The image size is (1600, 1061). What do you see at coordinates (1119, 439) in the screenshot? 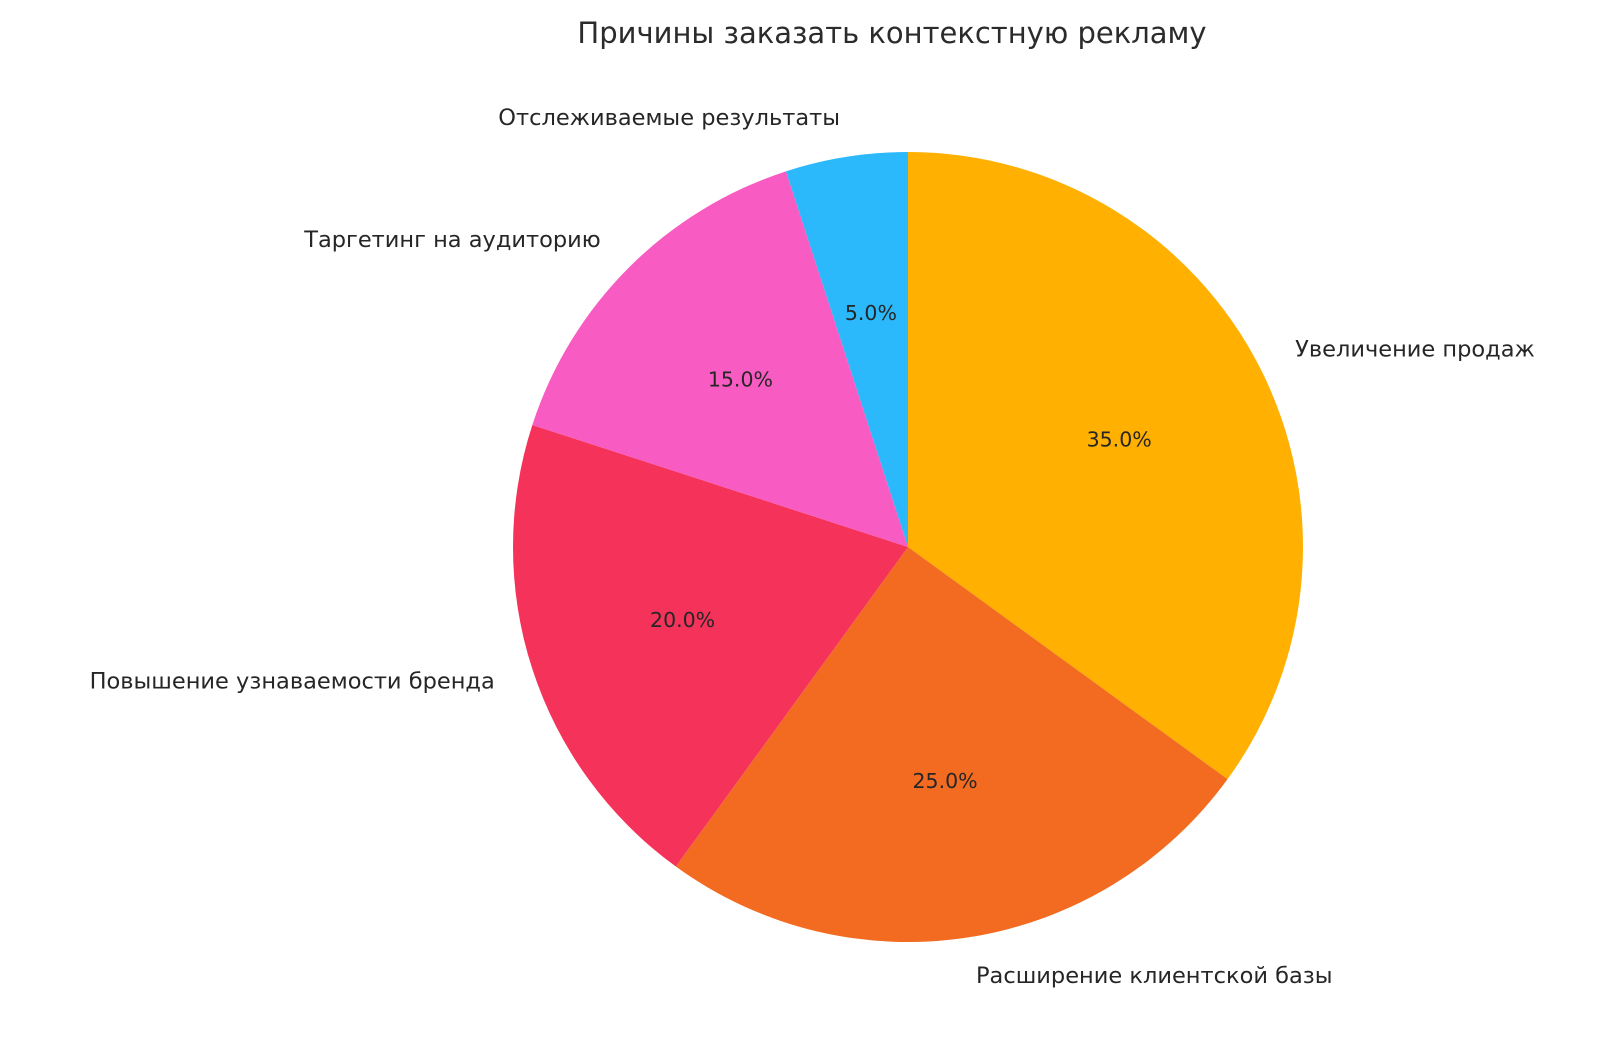
I see `pct-label-0: 35.0%` at bounding box center [1119, 439].